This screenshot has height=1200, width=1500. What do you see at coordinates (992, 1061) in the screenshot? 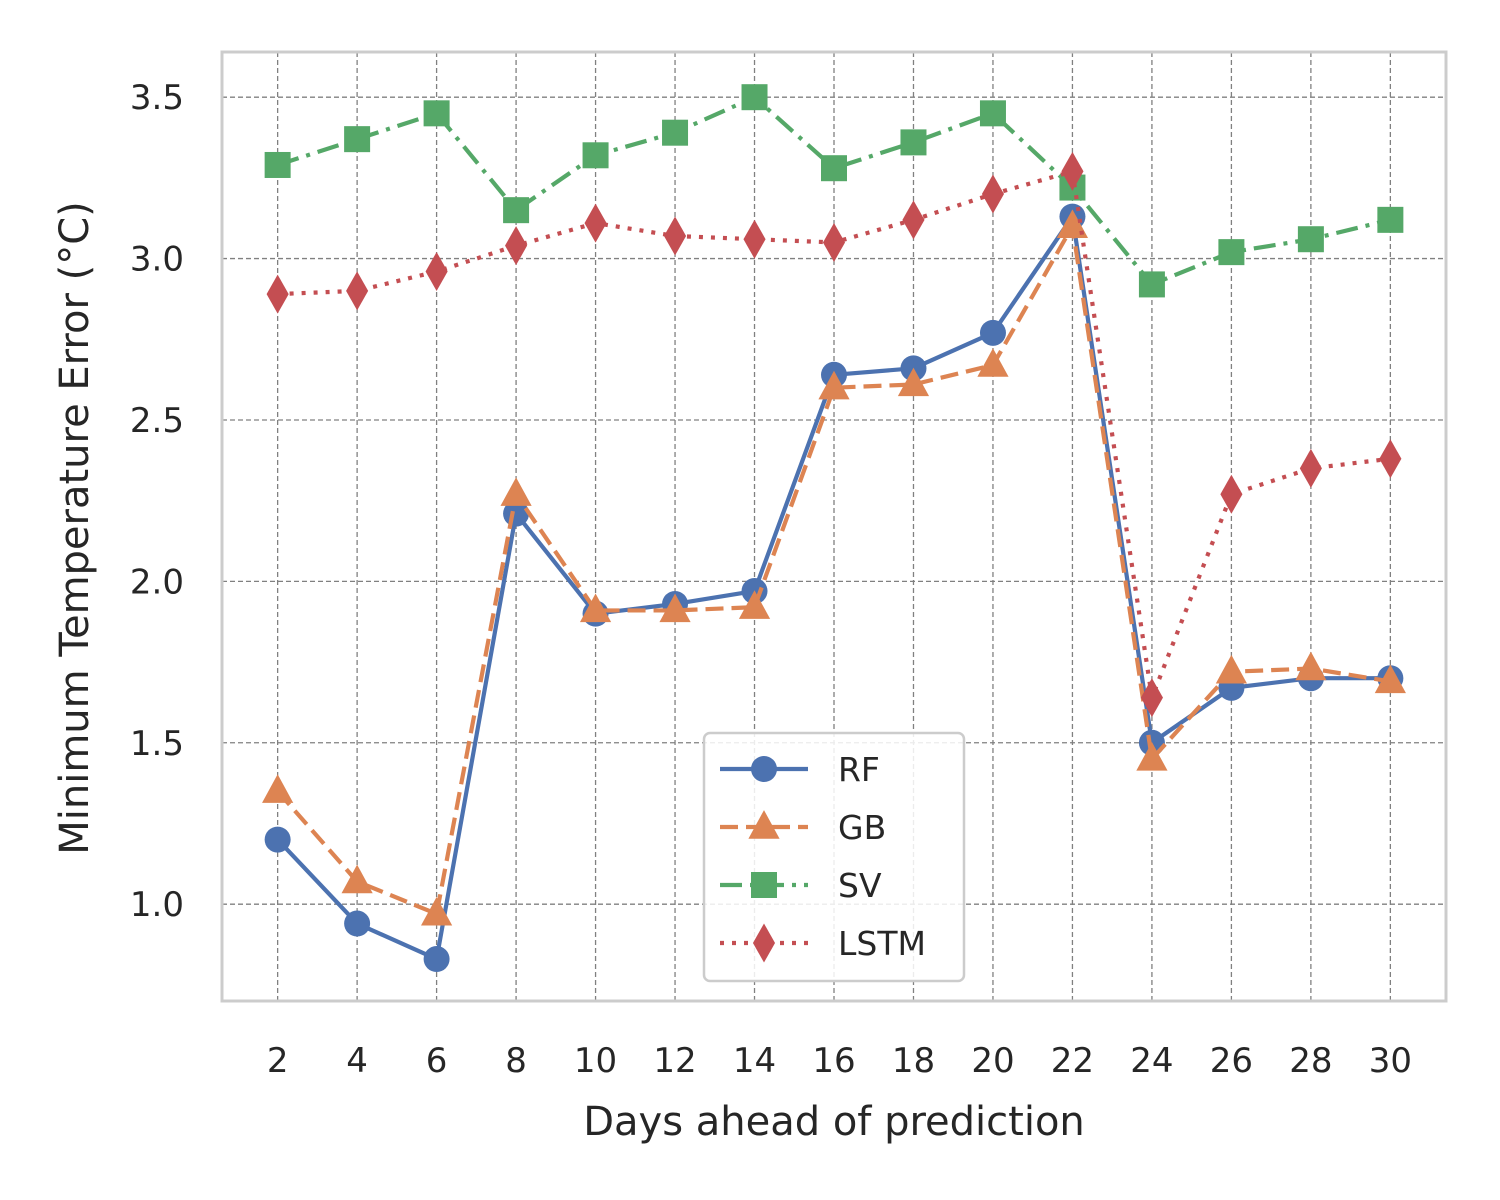
I see `x-tick-label: 20` at bounding box center [992, 1061].